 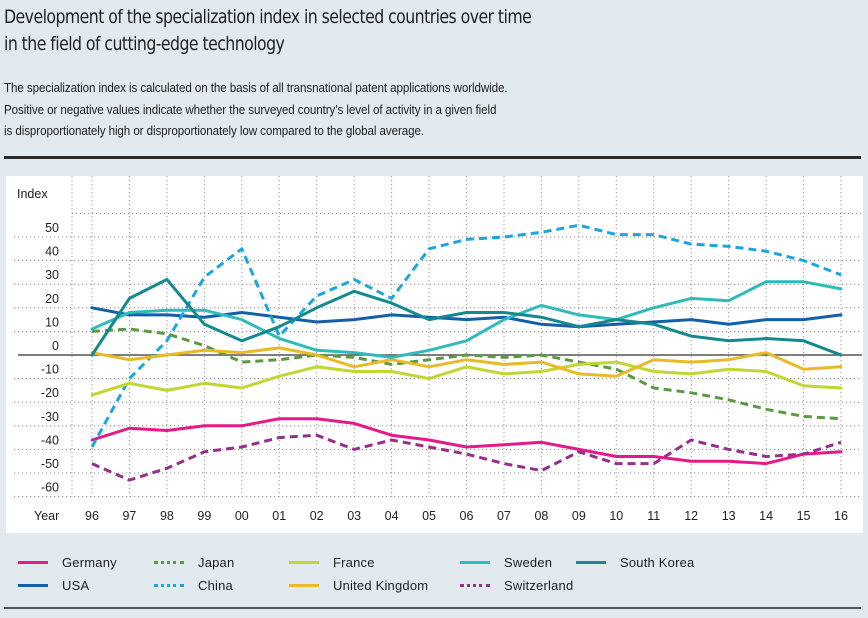 What do you see at coordinates (432, 157) in the screenshot?
I see `top-divider` at bounding box center [432, 157].